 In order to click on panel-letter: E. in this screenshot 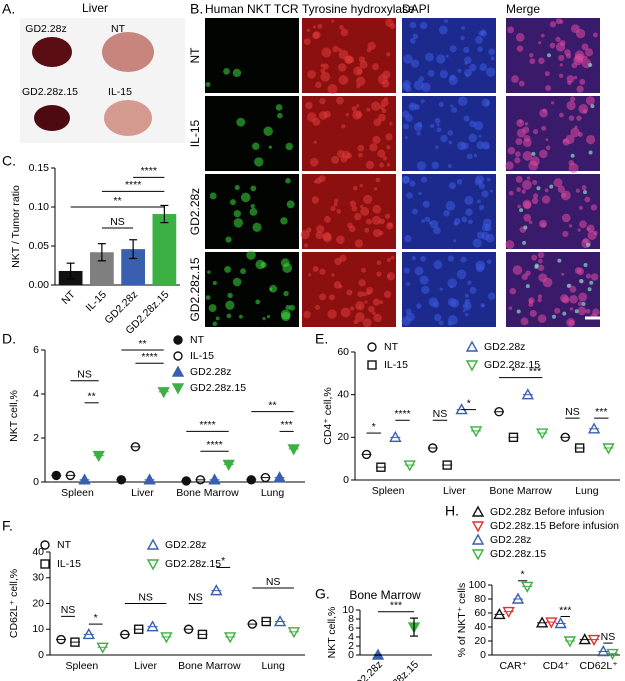, I will do `click(321, 339)`.